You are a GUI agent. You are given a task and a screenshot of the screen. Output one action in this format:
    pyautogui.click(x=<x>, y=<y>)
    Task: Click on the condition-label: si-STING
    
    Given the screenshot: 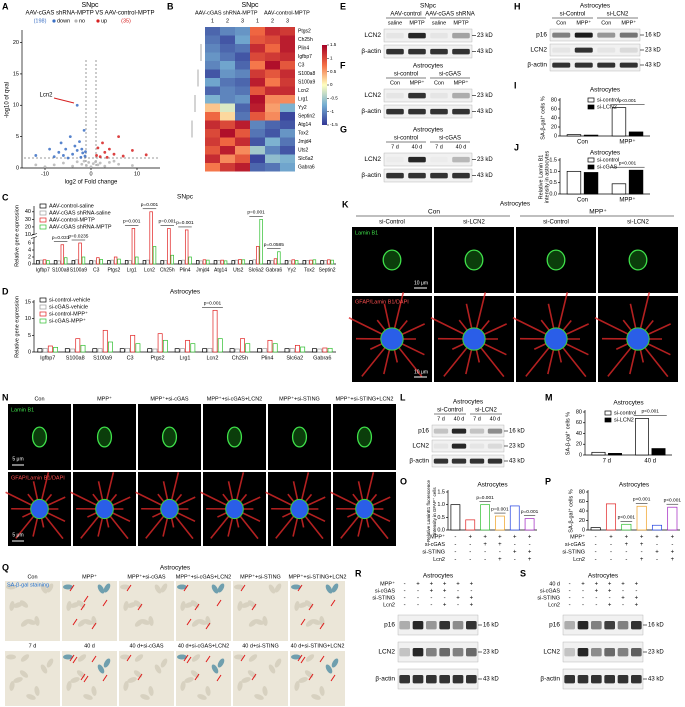 What is the action you would take?
    pyautogui.click(x=433, y=552)
    